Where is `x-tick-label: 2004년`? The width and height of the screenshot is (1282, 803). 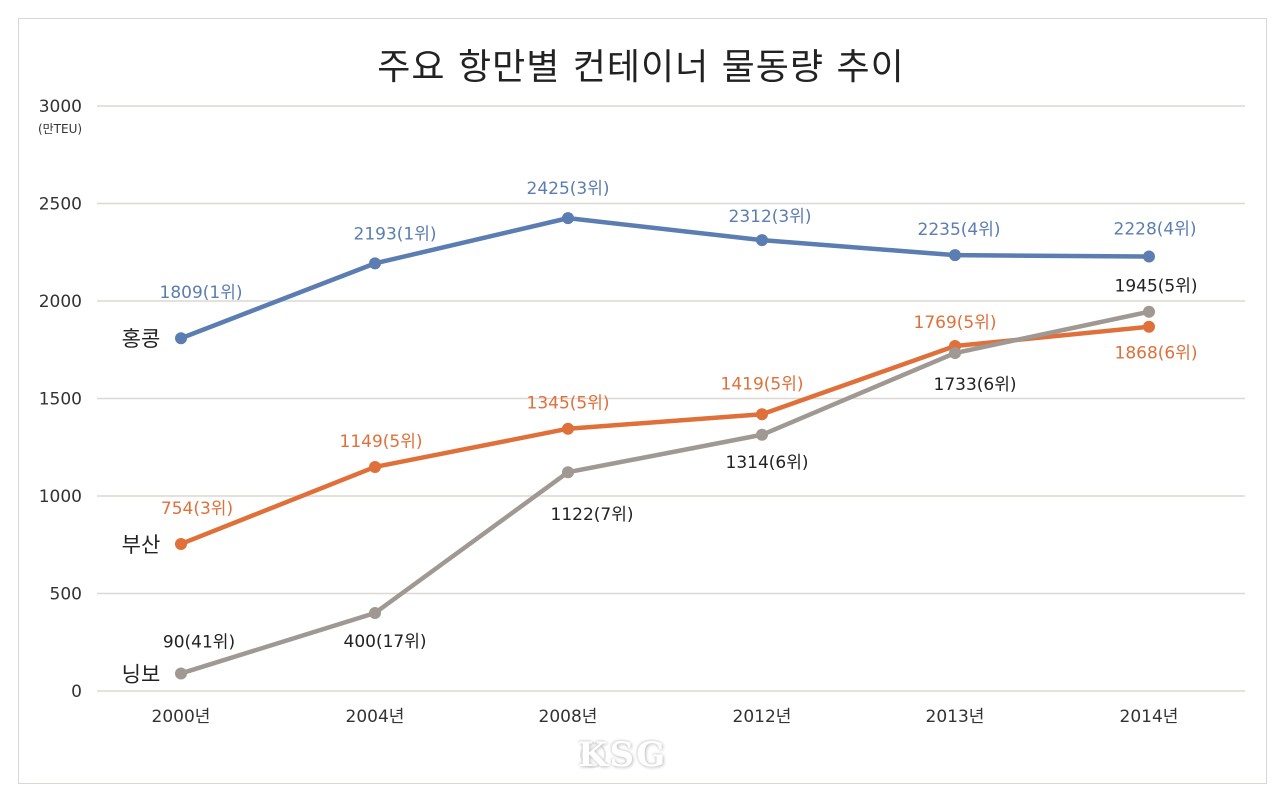 x-tick-label: 2004년 is located at coordinates (375, 717).